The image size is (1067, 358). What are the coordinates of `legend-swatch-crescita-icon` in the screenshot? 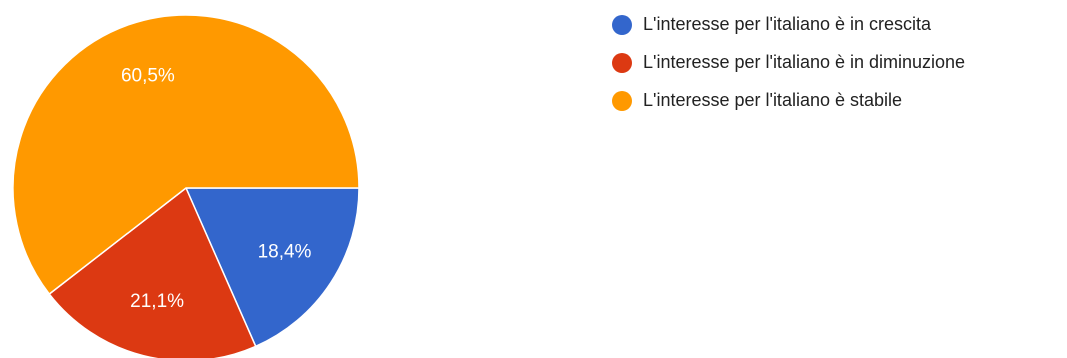 It's located at (622, 24).